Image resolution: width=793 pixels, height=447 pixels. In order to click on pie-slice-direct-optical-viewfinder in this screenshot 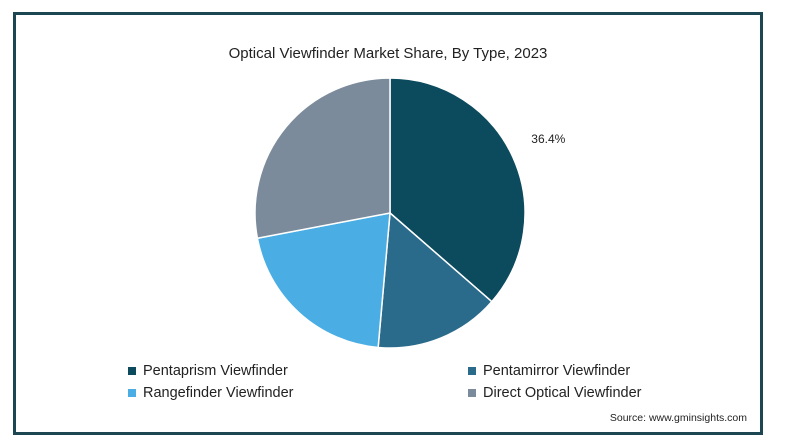, I will do `click(322, 158)`.